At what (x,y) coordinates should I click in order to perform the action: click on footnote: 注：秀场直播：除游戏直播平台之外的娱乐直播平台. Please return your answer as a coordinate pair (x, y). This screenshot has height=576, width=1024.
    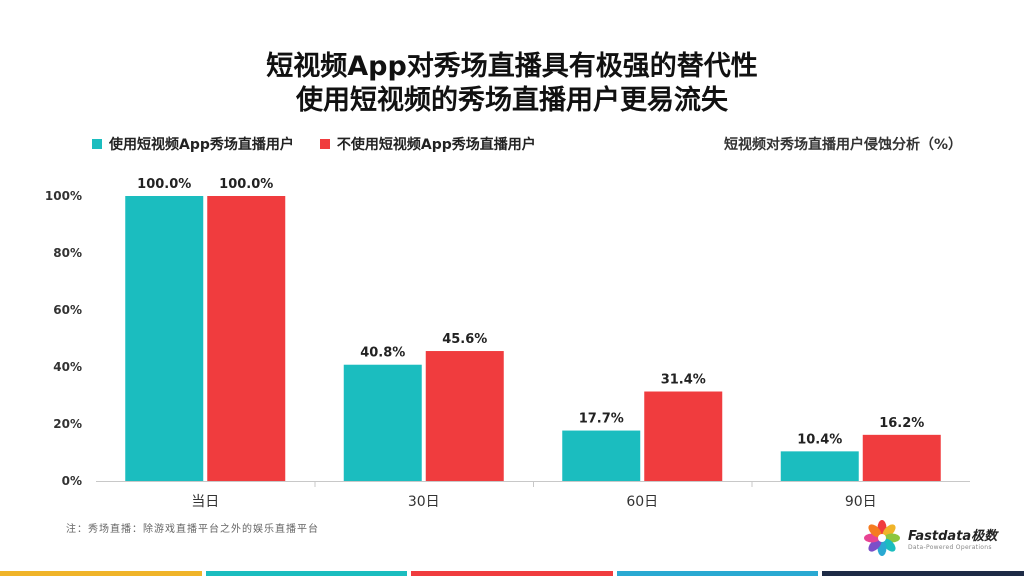
    Looking at the image, I should click on (192, 529).